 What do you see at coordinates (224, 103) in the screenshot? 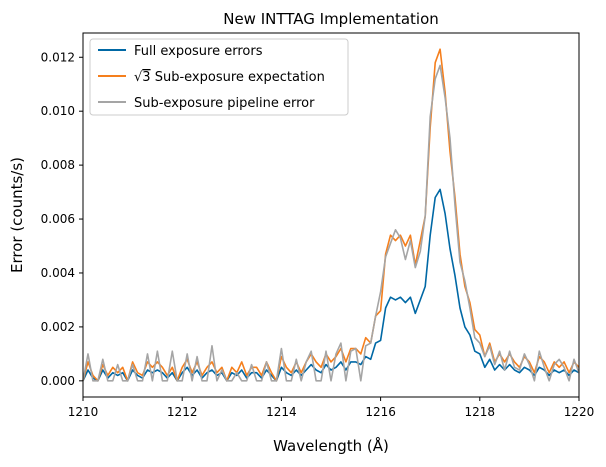
I see `legend-label-pipeline-error: Sub-exposure pipeline error` at bounding box center [224, 103].